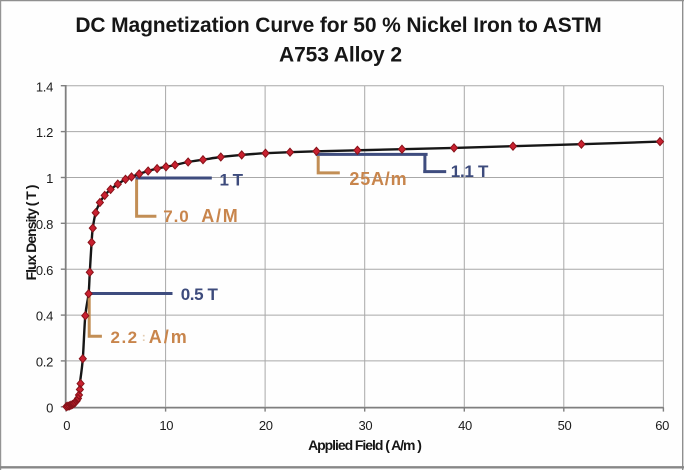 Image resolution: width=684 pixels, height=470 pixels. Describe the element at coordinates (378, 179) in the screenshot. I see `svg-text: 25A/m` at that location.